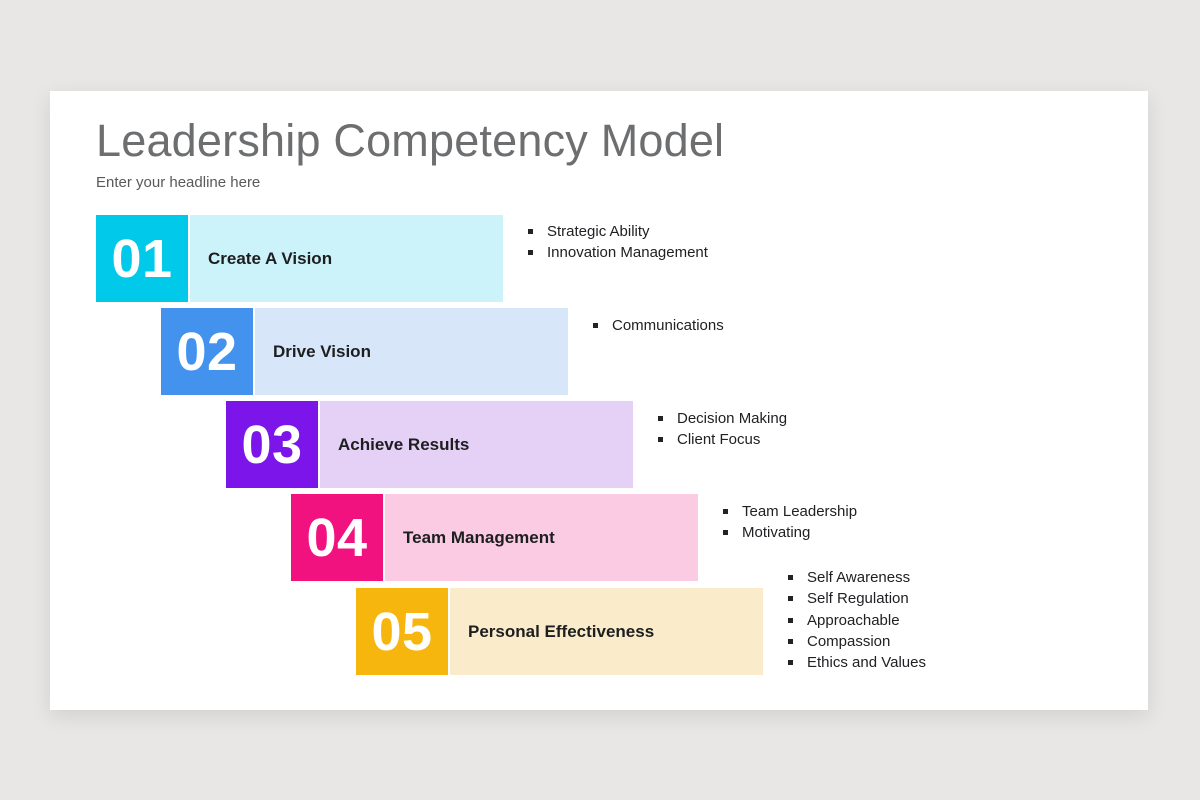 The width and height of the screenshot is (1200, 800). I want to click on step-label: Achieve Results, so click(404, 444).